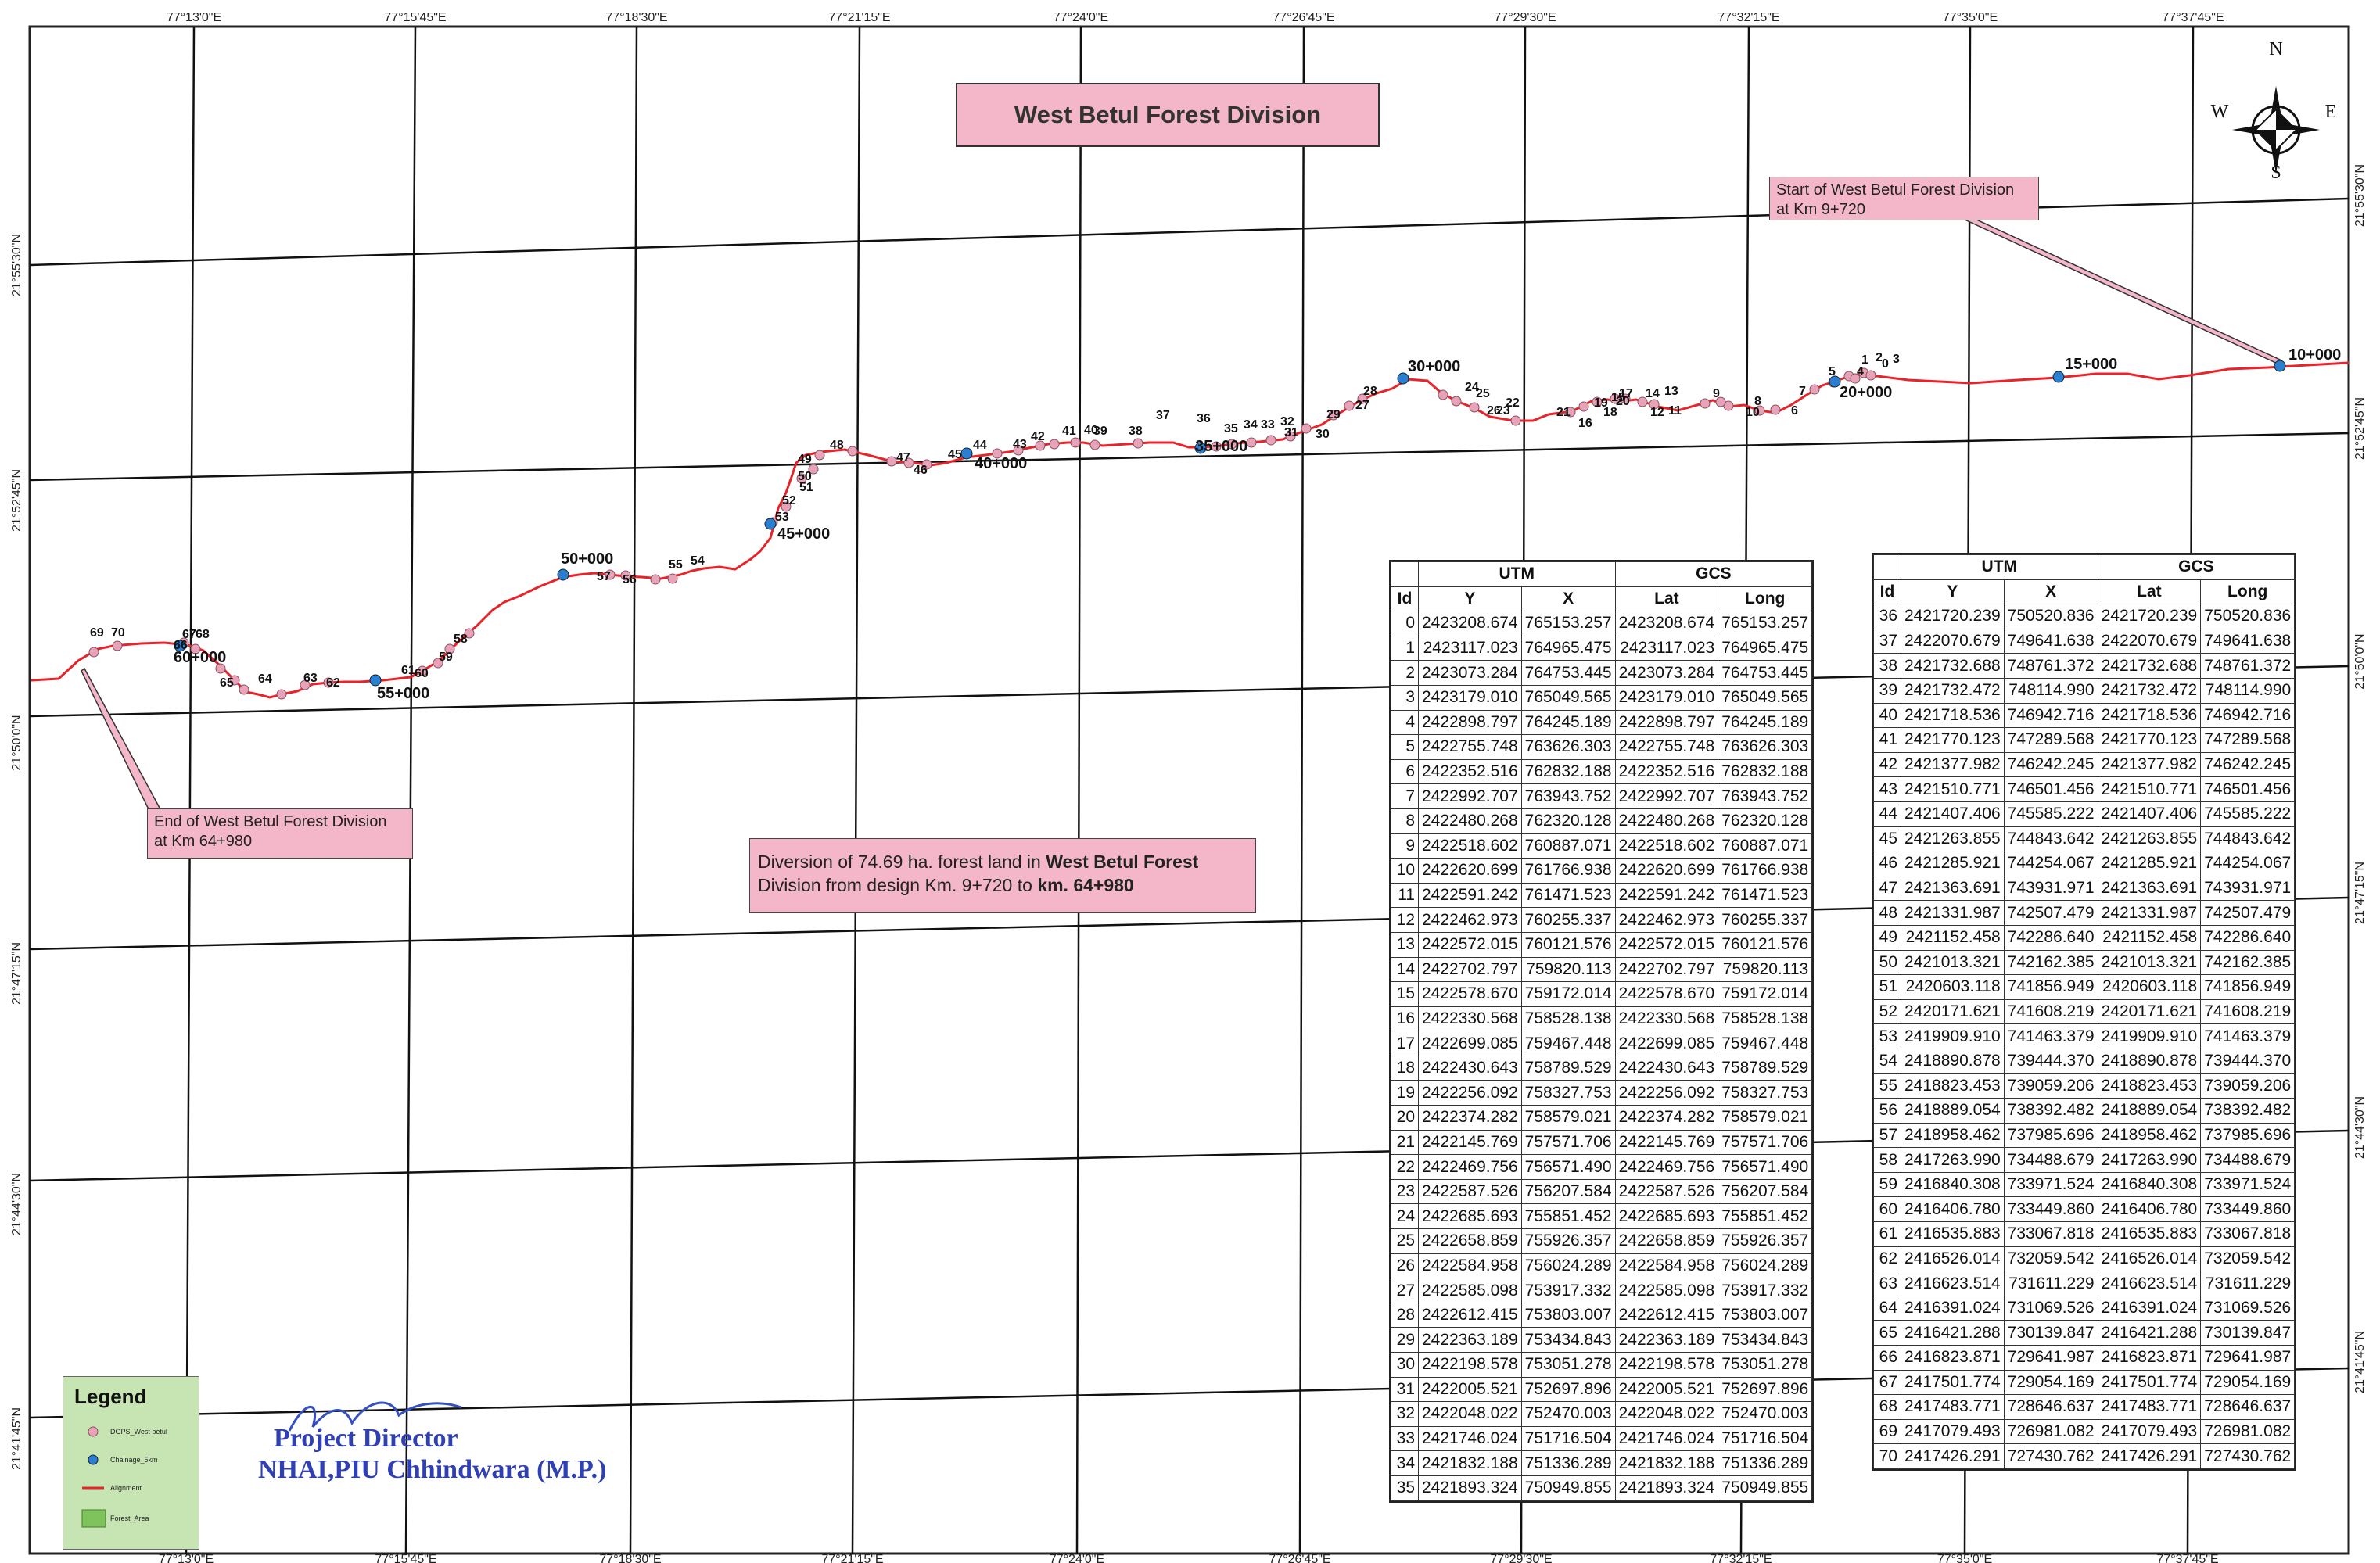 The image size is (2380, 1563). What do you see at coordinates (2149, 789) in the screenshot?
I see `cell-lat: 2421510.771` at bounding box center [2149, 789].